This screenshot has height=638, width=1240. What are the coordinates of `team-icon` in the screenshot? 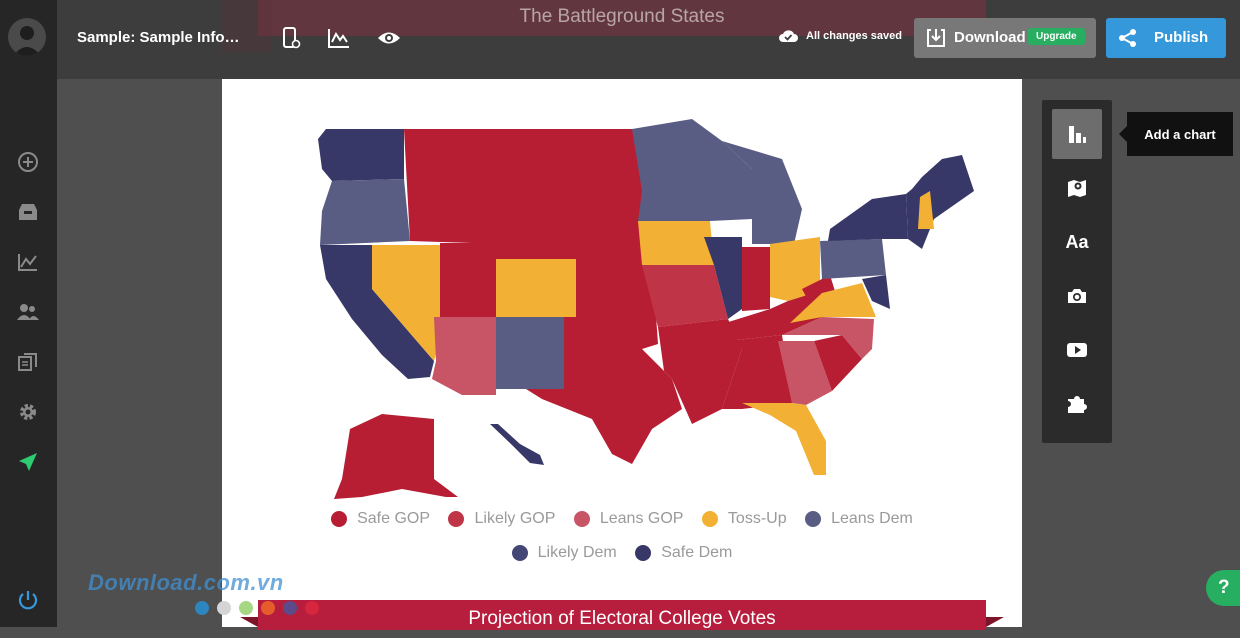 It's located at (28, 312).